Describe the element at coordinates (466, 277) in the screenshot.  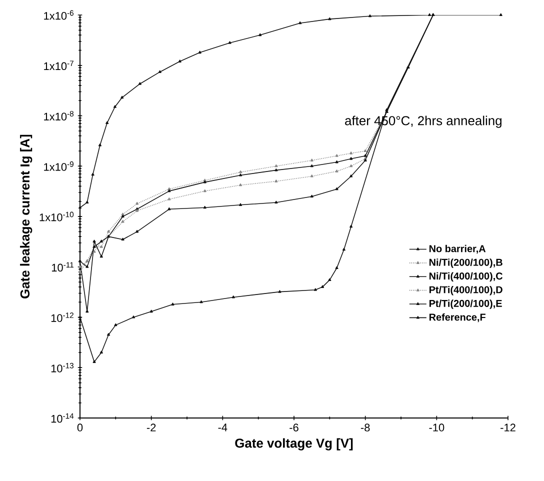
I see `legend-label: Ni/Ti(400/100),C` at that location.